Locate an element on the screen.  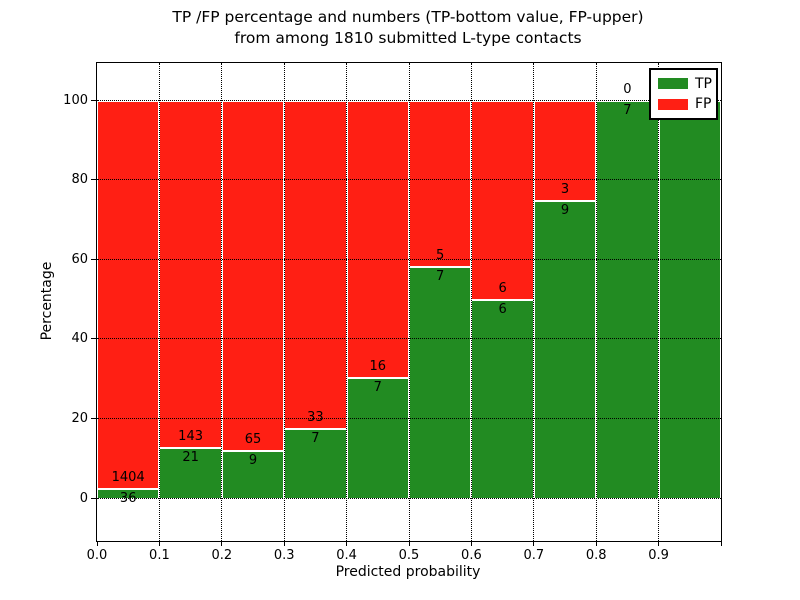
x-axis-label: Predicted probability is located at coordinates (408, 572).